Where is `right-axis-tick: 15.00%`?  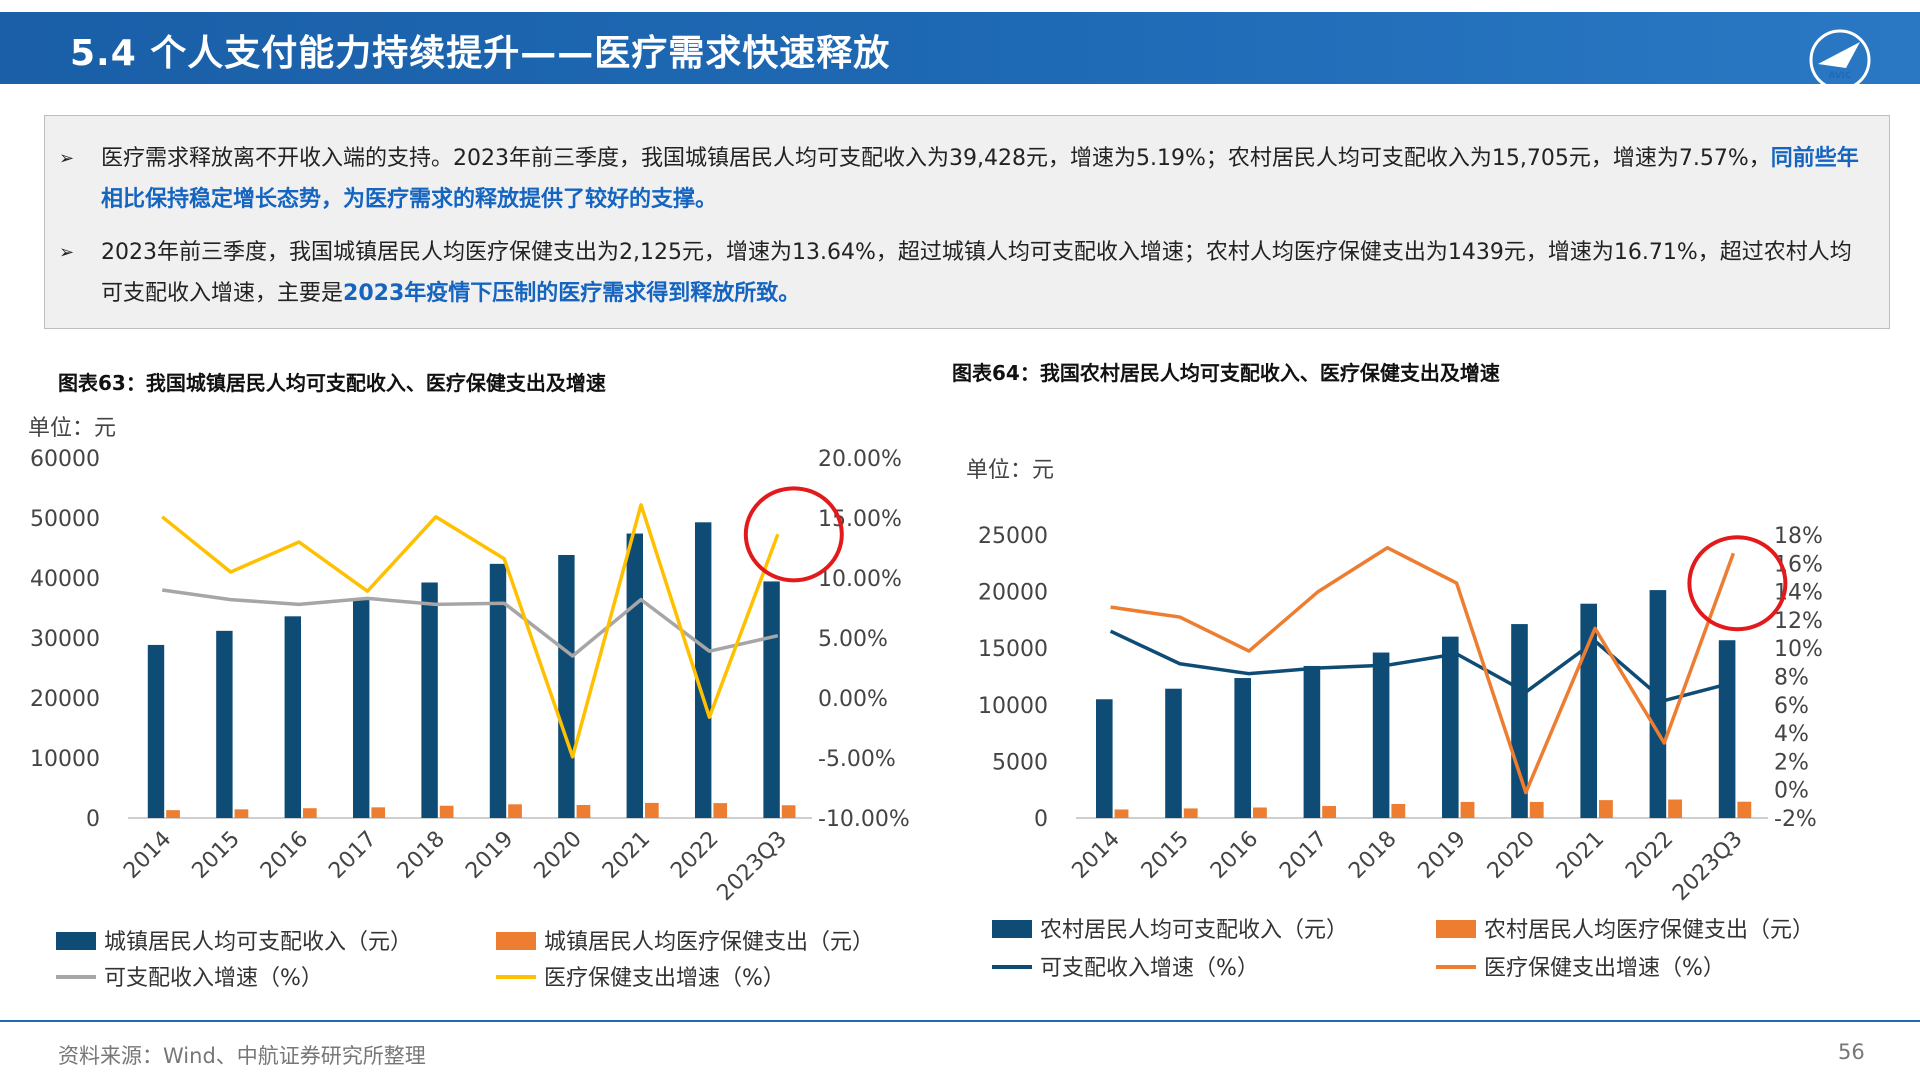
right-axis-tick: 15.00% is located at coordinates (860, 519).